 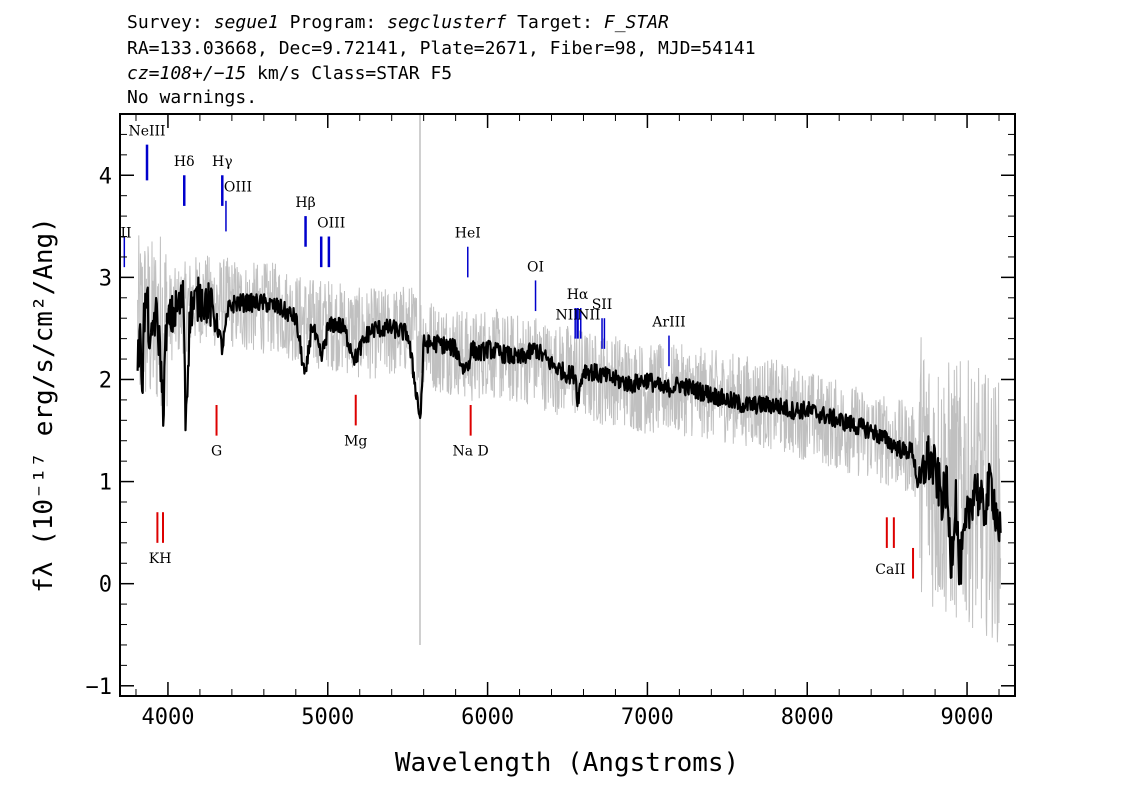 I want to click on absorption-line-label: CaII, so click(x=890, y=570).